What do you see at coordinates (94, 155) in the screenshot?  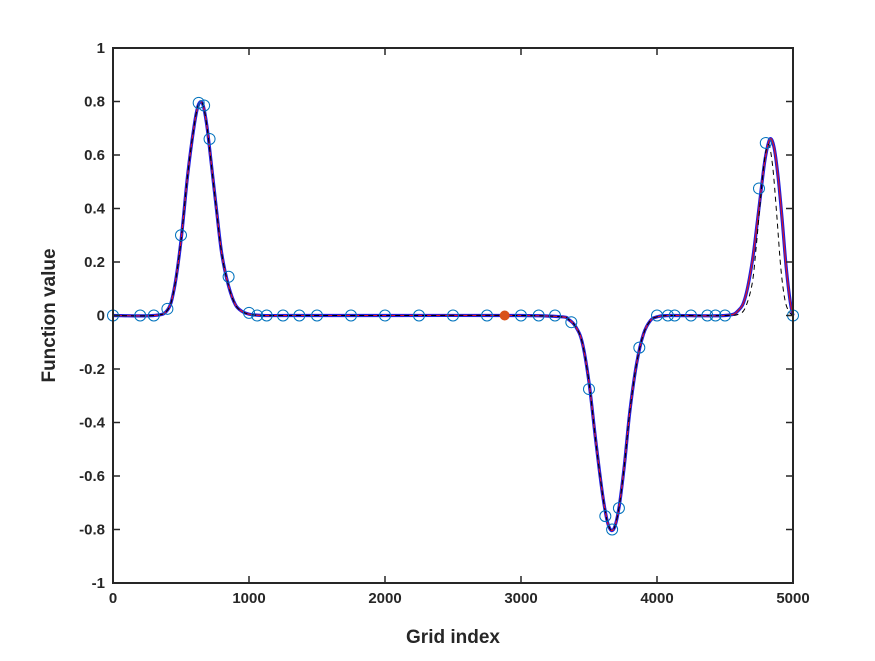 I see `y-tick-label: 0.6` at bounding box center [94, 155].